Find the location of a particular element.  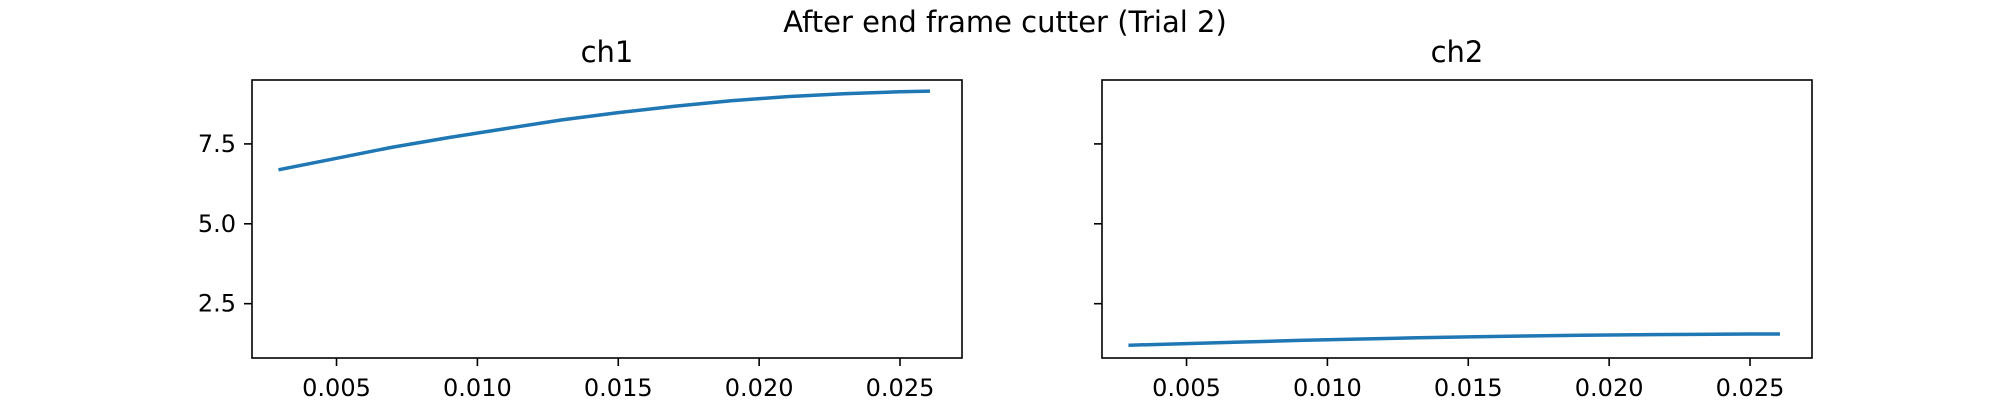

panel-title: ch1 is located at coordinates (607, 52).